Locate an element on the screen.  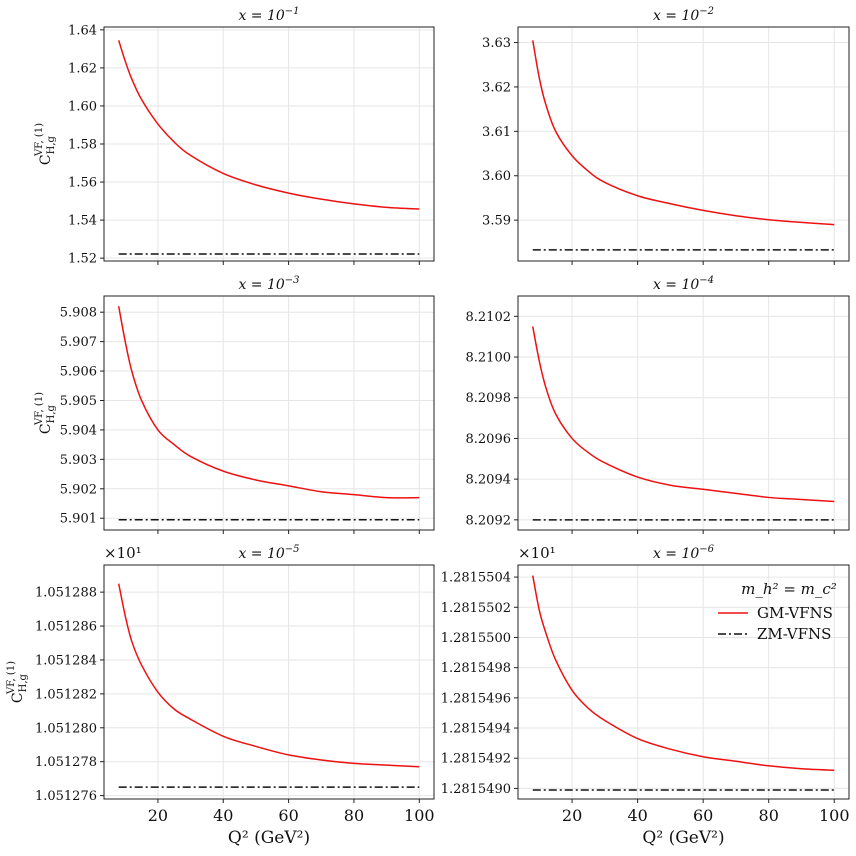
y-tick-label: 1.051284 is located at coordinates (66, 660).